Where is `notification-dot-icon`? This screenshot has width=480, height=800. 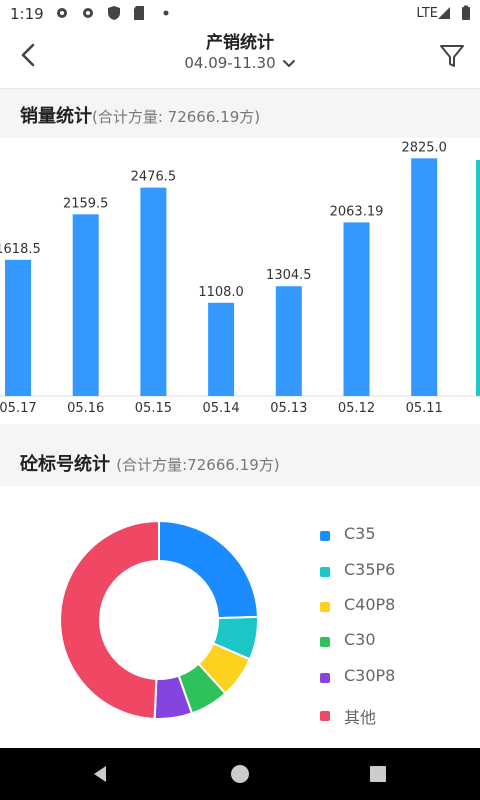
notification-dot-icon is located at coordinates (166, 13).